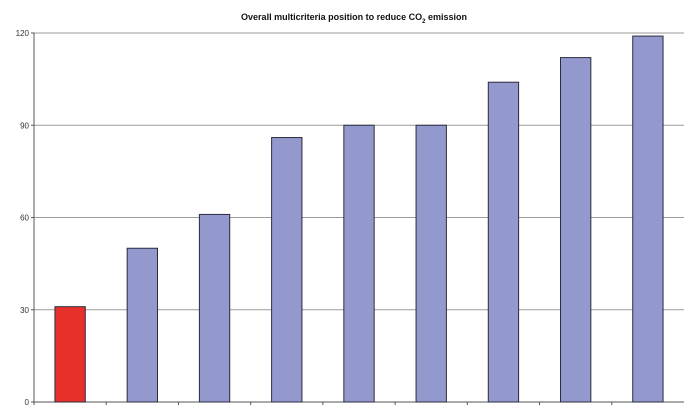  What do you see at coordinates (446, 17) in the screenshot?
I see `chart-title-end: emission` at bounding box center [446, 17].